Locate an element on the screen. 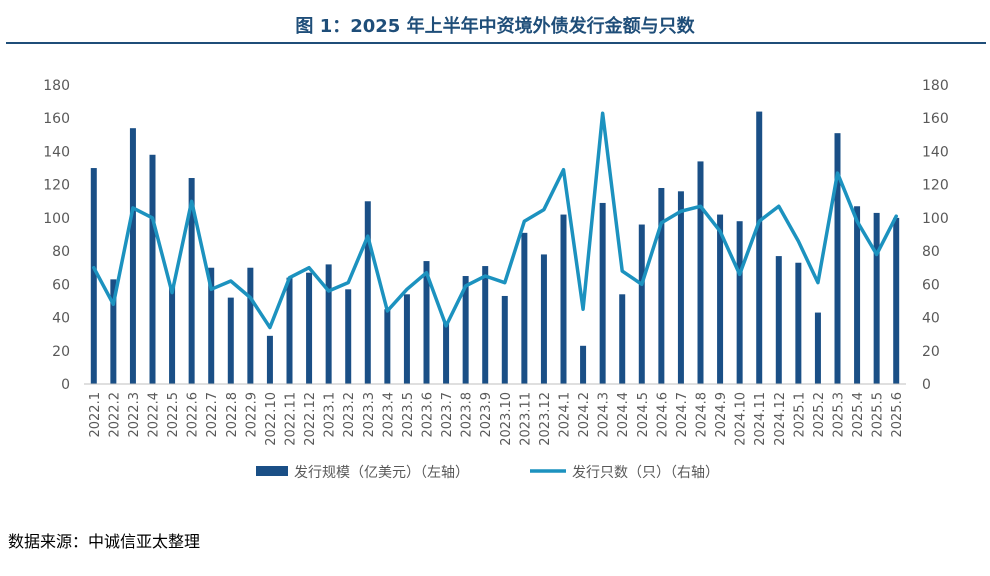  x-tick-label: 2024.9 is located at coordinates (721, 415).